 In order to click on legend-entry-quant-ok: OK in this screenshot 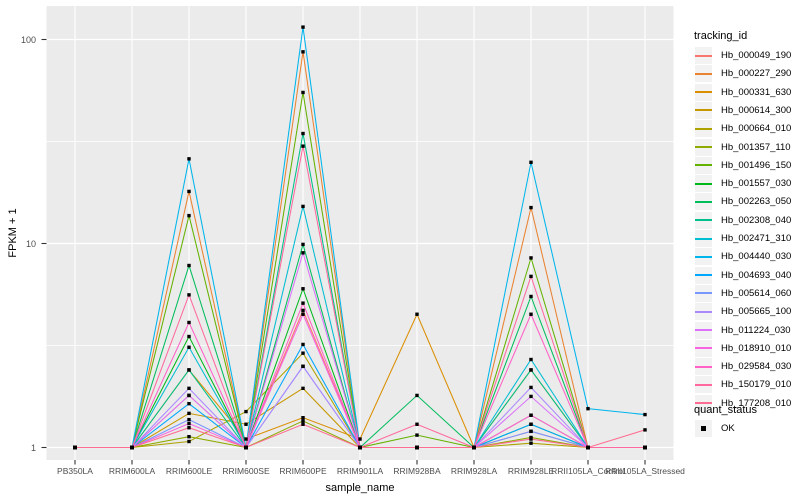, I will do `click(715, 428)`.